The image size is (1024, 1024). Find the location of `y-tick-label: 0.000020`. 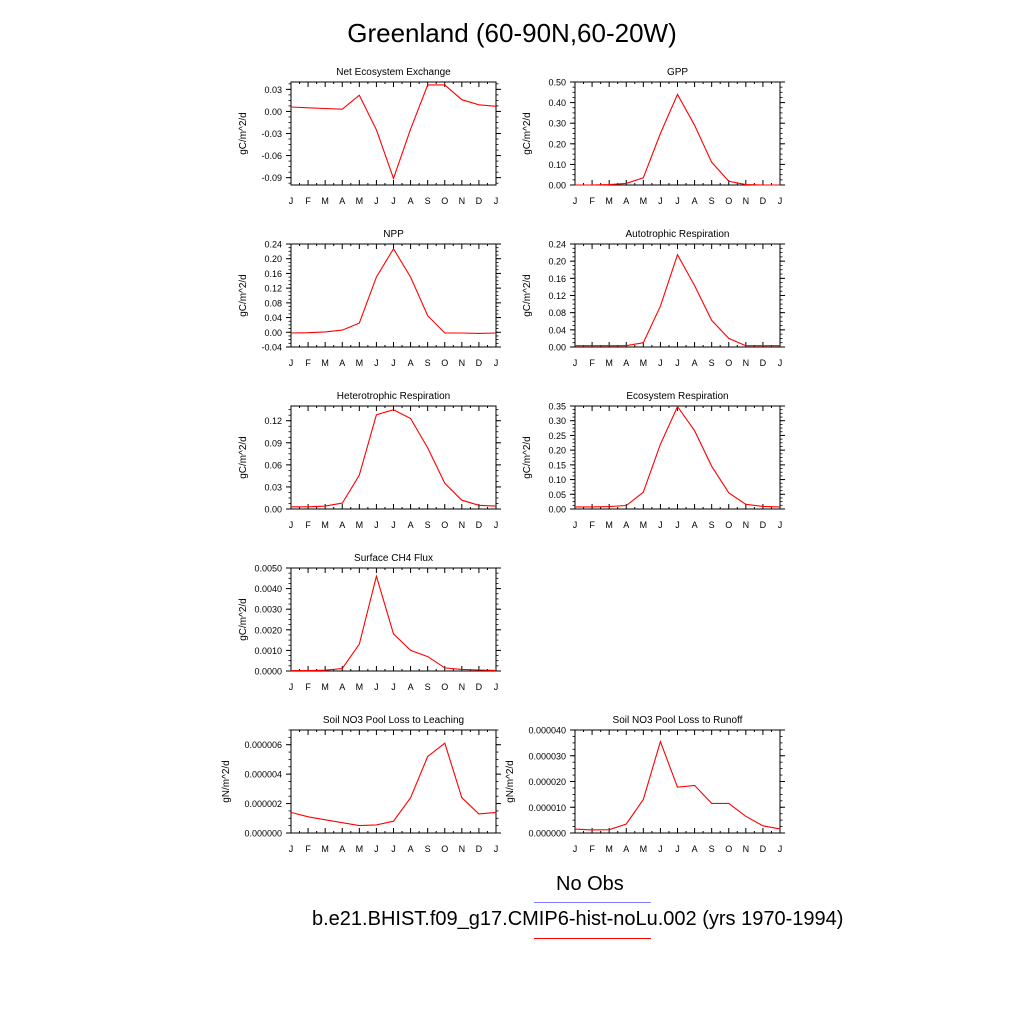

y-tick-label: 0.000020 is located at coordinates (547, 782).